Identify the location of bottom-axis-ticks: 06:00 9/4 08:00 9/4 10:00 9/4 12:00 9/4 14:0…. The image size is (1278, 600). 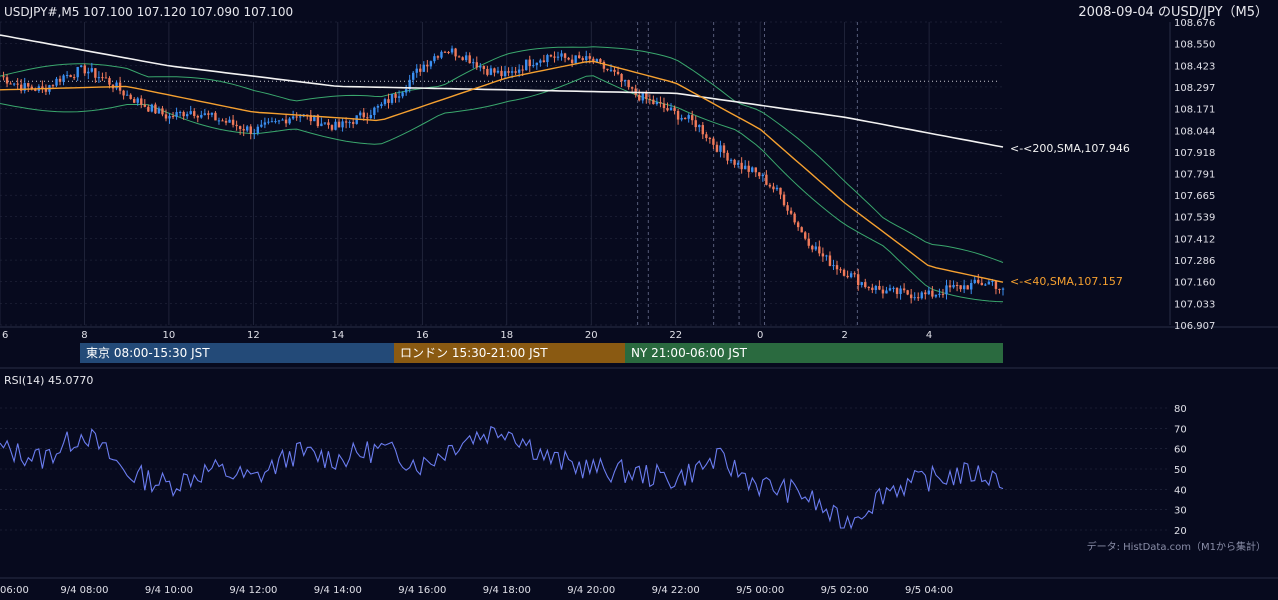
(476, 590).